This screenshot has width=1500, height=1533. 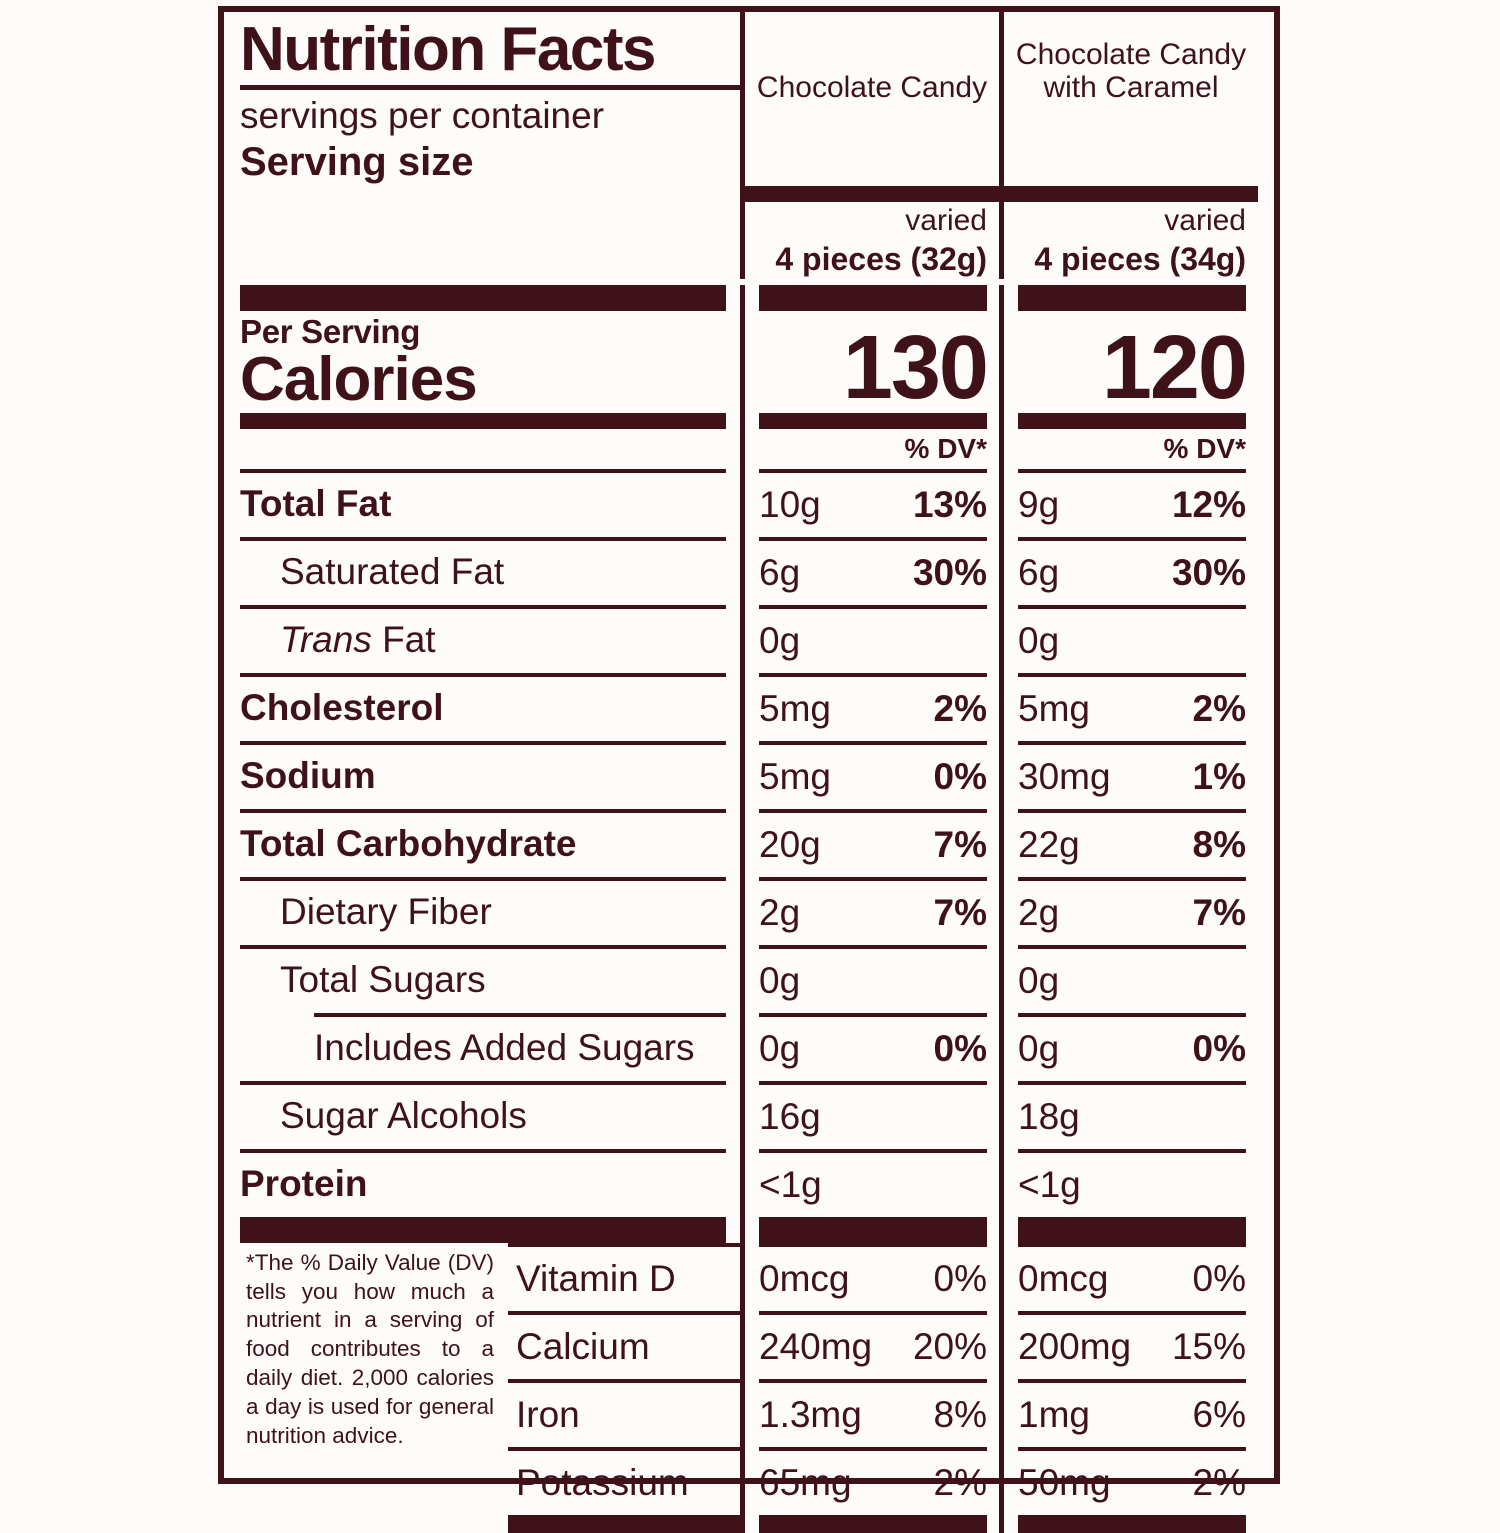 What do you see at coordinates (810, 1414) in the screenshot?
I see `micronutrient-amount: 1.3mg` at bounding box center [810, 1414].